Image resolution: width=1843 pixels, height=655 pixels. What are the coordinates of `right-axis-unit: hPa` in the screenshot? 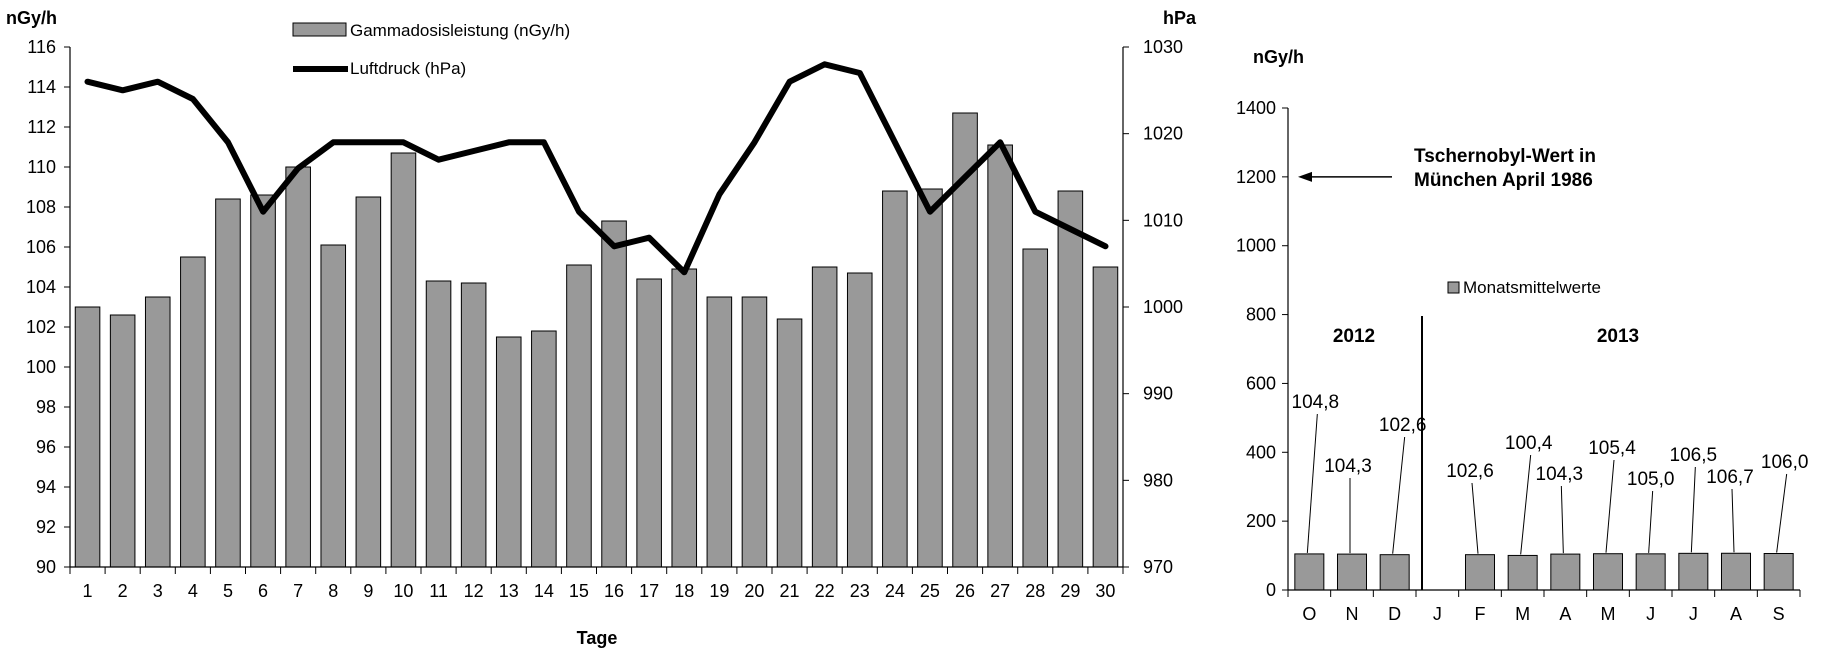 It's located at (1180, 18).